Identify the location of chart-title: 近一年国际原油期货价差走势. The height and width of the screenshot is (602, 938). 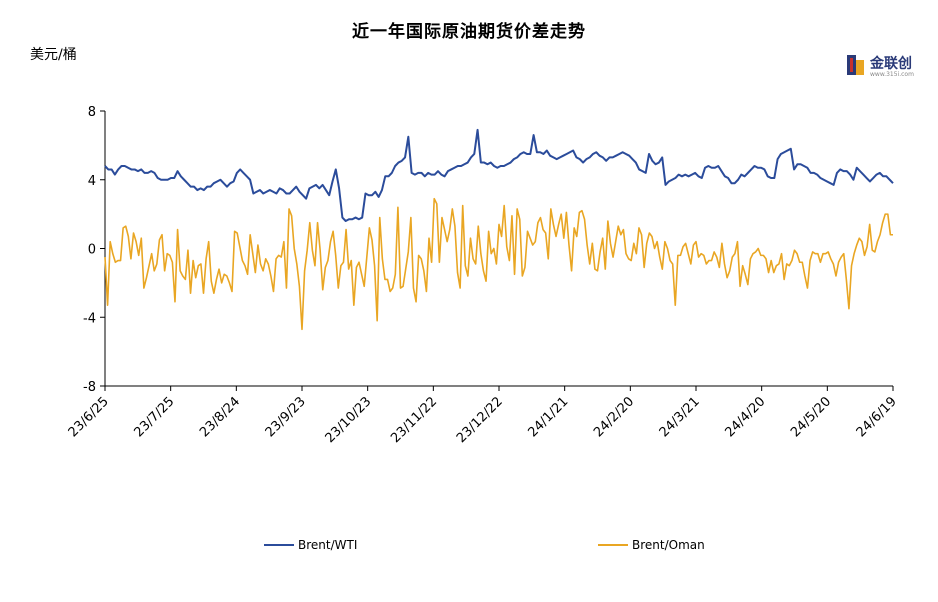
(469, 32).